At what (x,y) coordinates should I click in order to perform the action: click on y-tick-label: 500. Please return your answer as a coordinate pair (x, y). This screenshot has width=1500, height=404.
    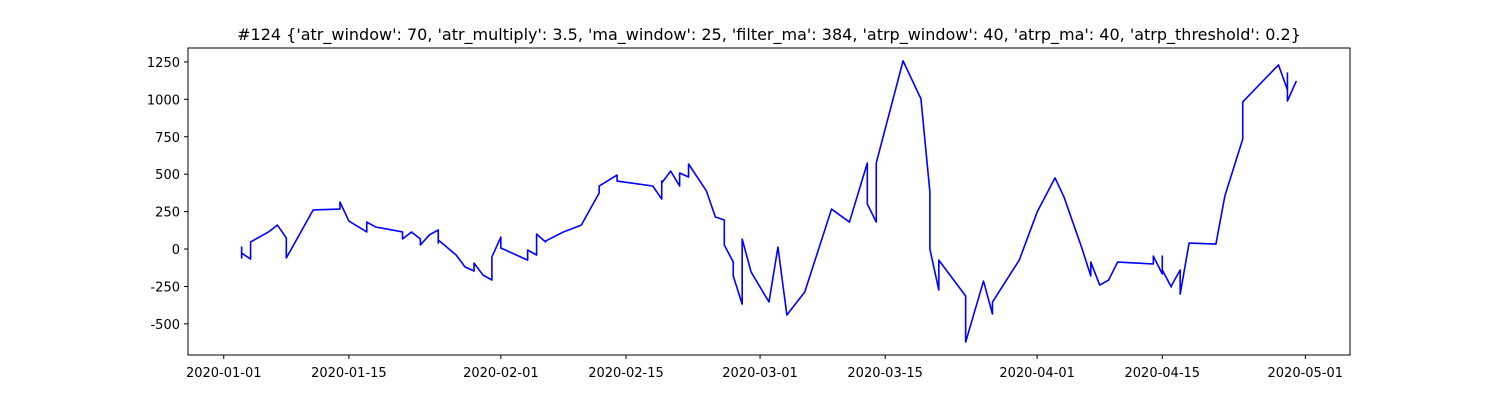
    Looking at the image, I should click on (167, 175).